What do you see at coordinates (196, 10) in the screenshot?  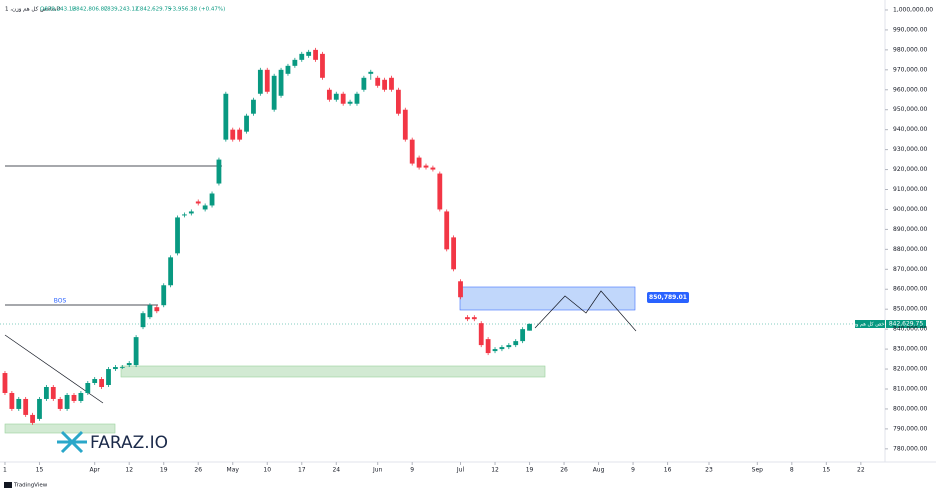 I see `ohlc-value: +3,956.38 (+0.47%)` at bounding box center [196, 10].